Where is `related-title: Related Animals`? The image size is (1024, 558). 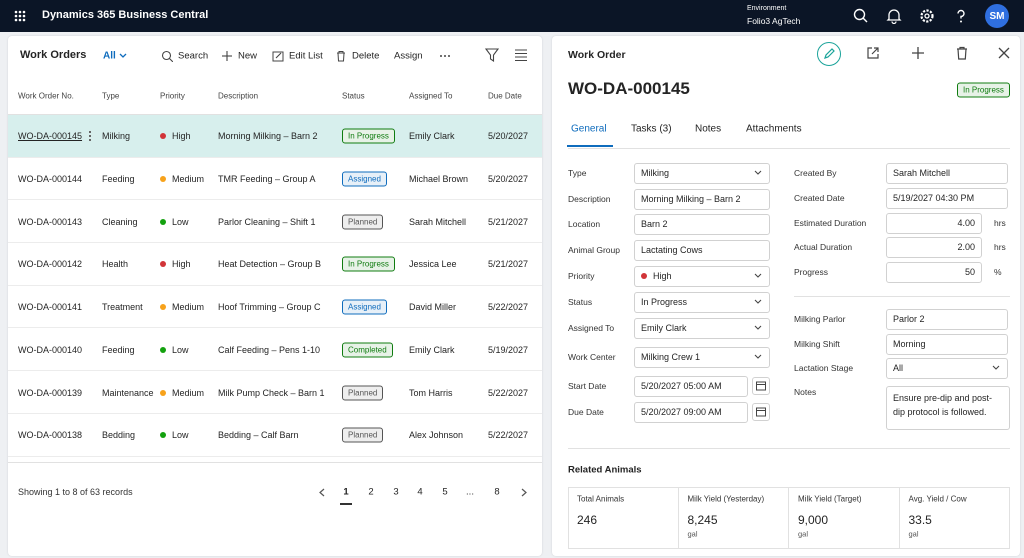 related-title: Related Animals is located at coordinates (605, 470).